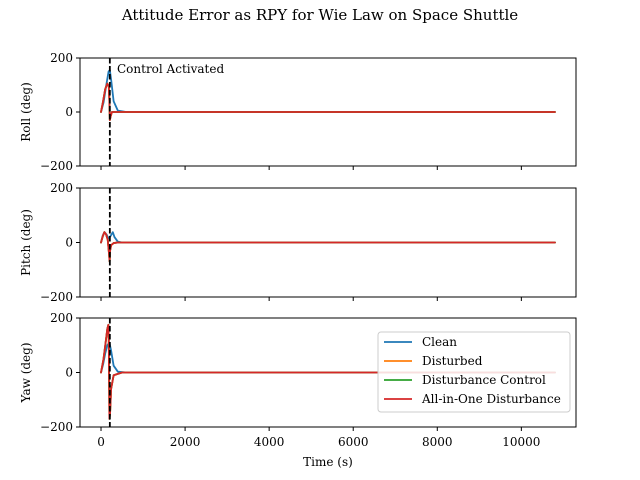  Describe the element at coordinates (26, 112) in the screenshot. I see `y-axis-label-0: Roll (deg)` at that location.